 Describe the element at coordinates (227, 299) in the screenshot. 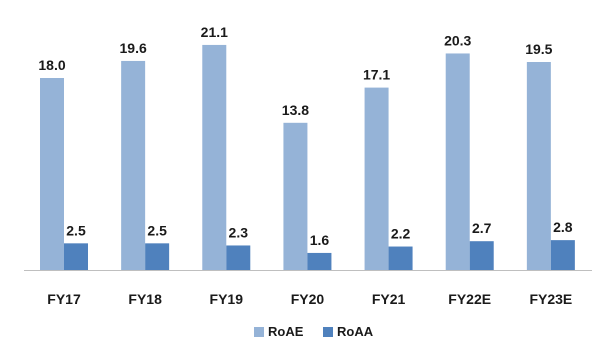

I see `x-tick-label-fy19: FY19` at that location.